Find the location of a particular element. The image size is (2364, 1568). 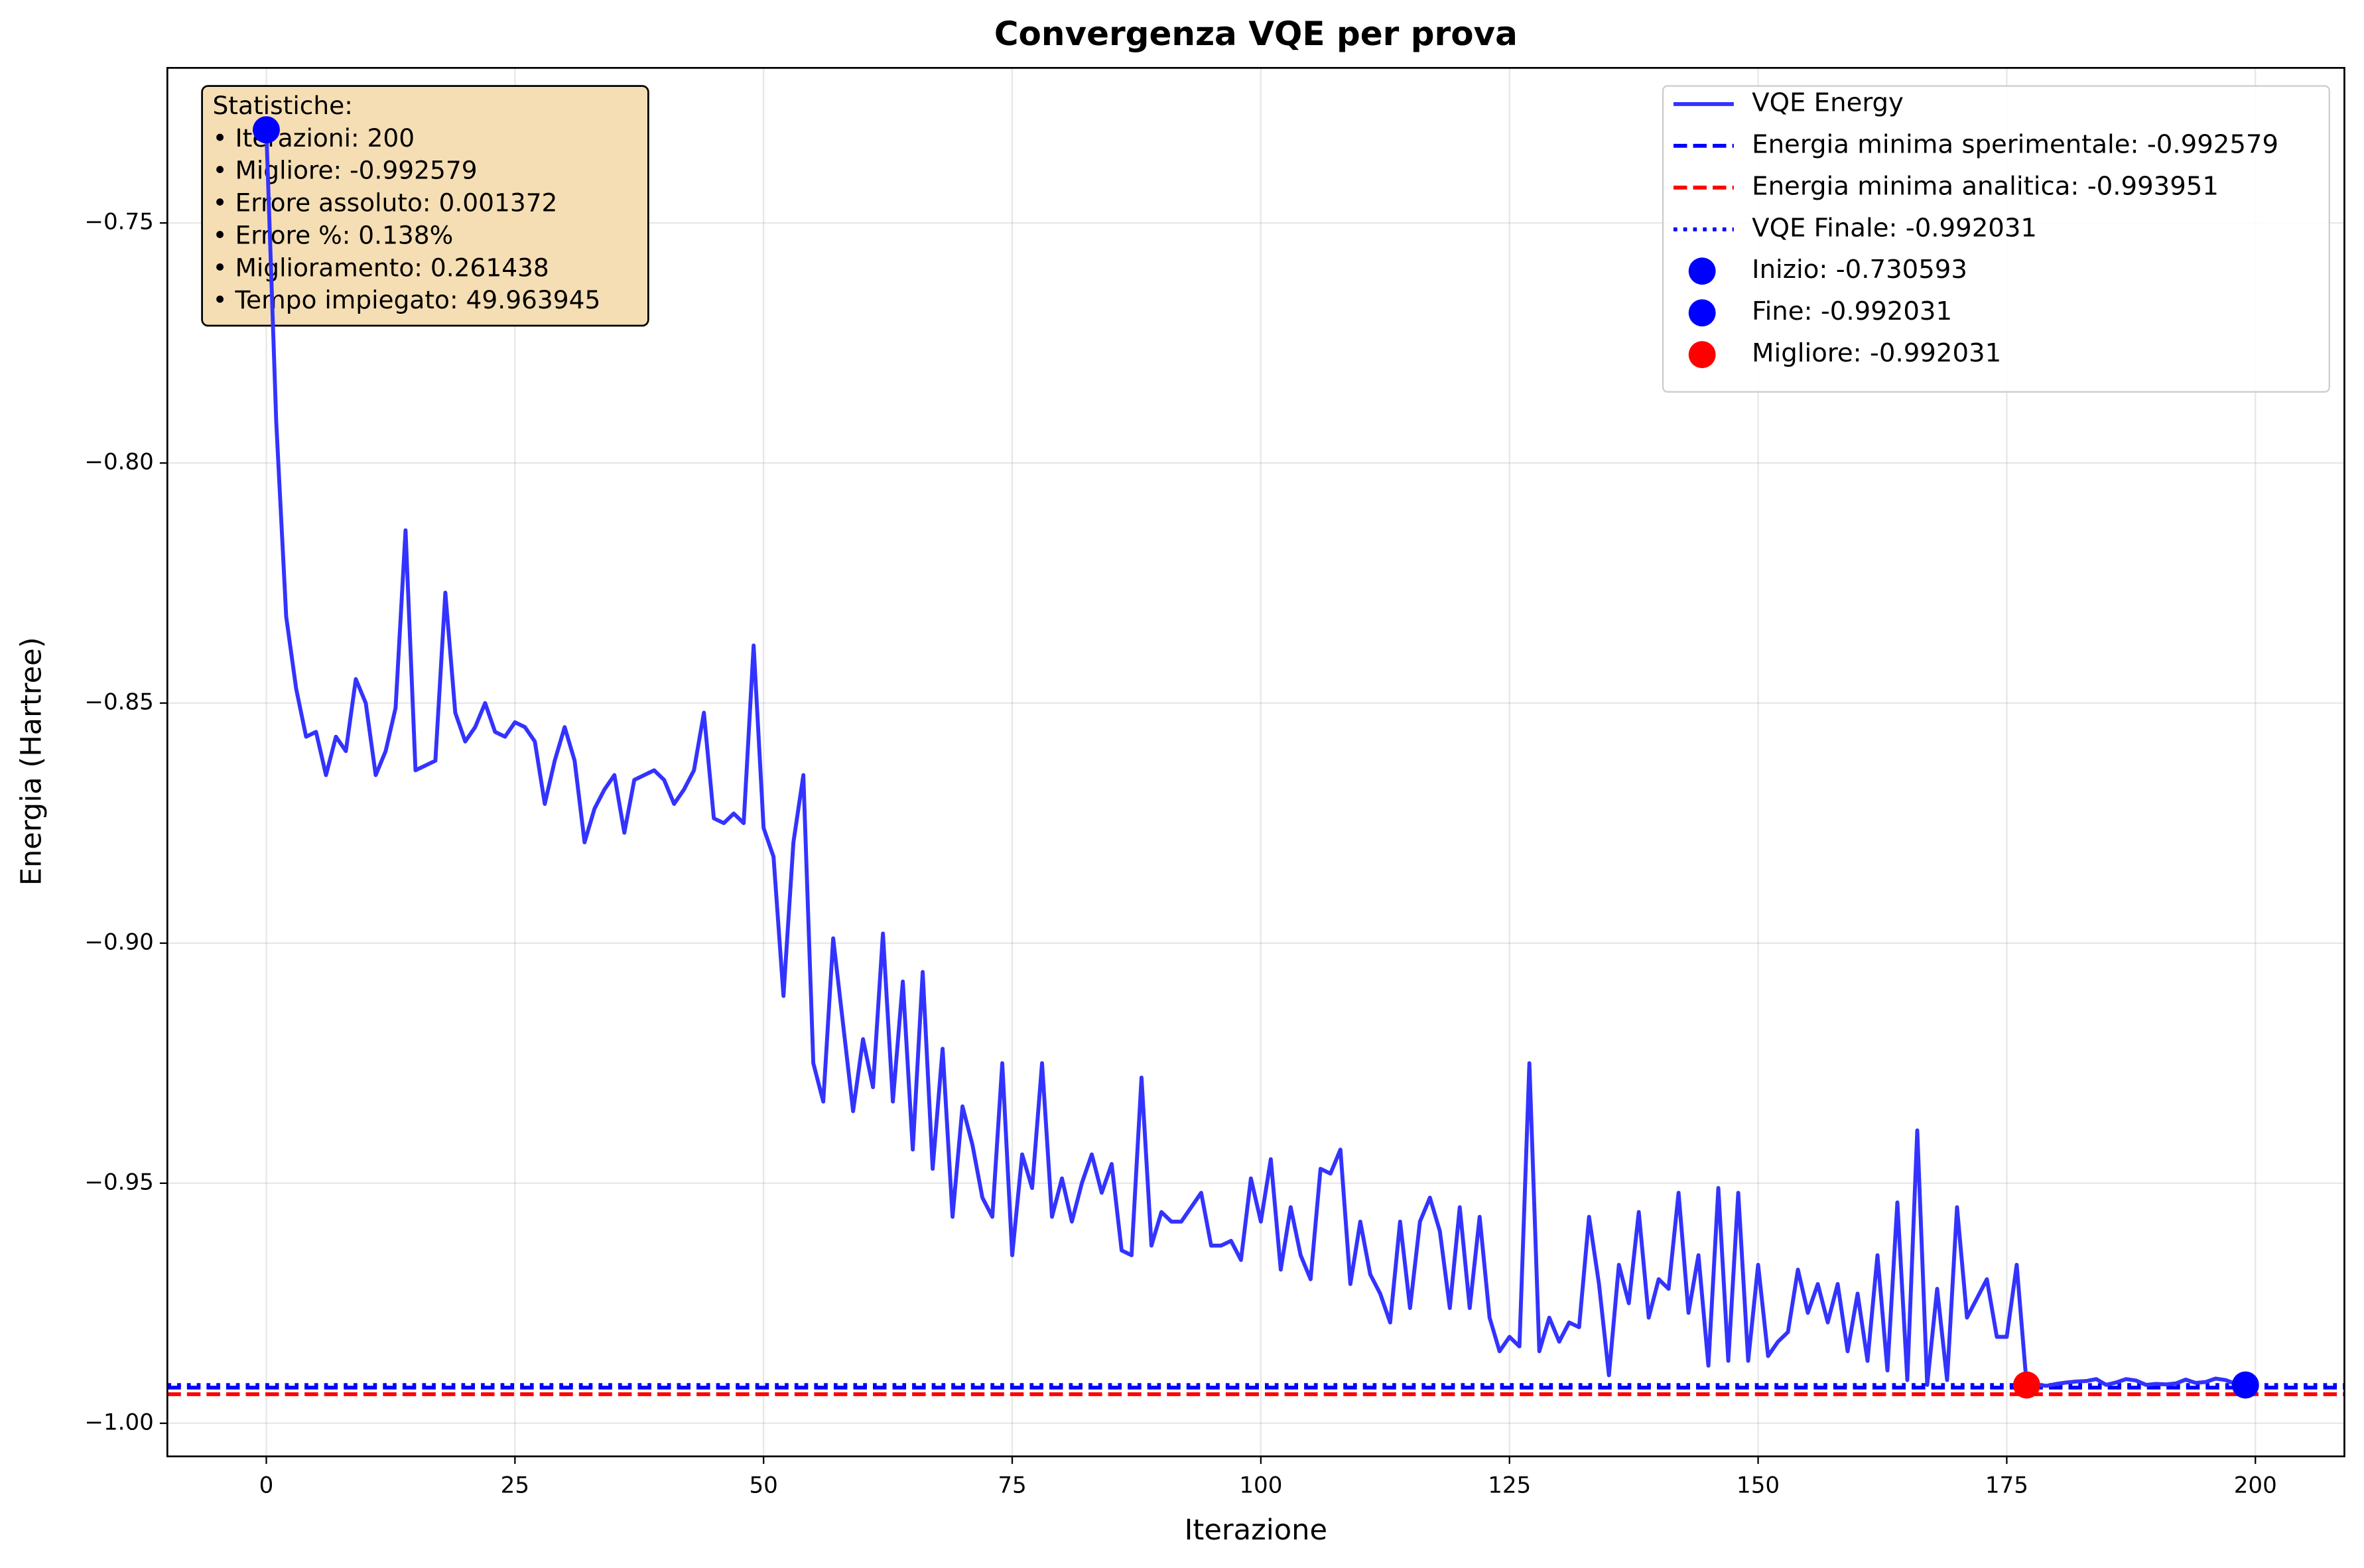

legend-label: Energia minima sperimentale: -0.992579 is located at coordinates (2015, 144).